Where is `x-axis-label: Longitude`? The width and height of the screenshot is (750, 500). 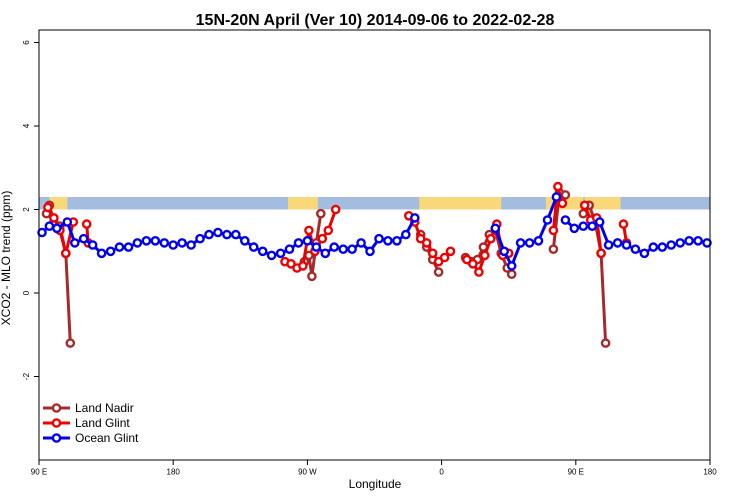
x-axis-label: Longitude is located at coordinates (375, 484).